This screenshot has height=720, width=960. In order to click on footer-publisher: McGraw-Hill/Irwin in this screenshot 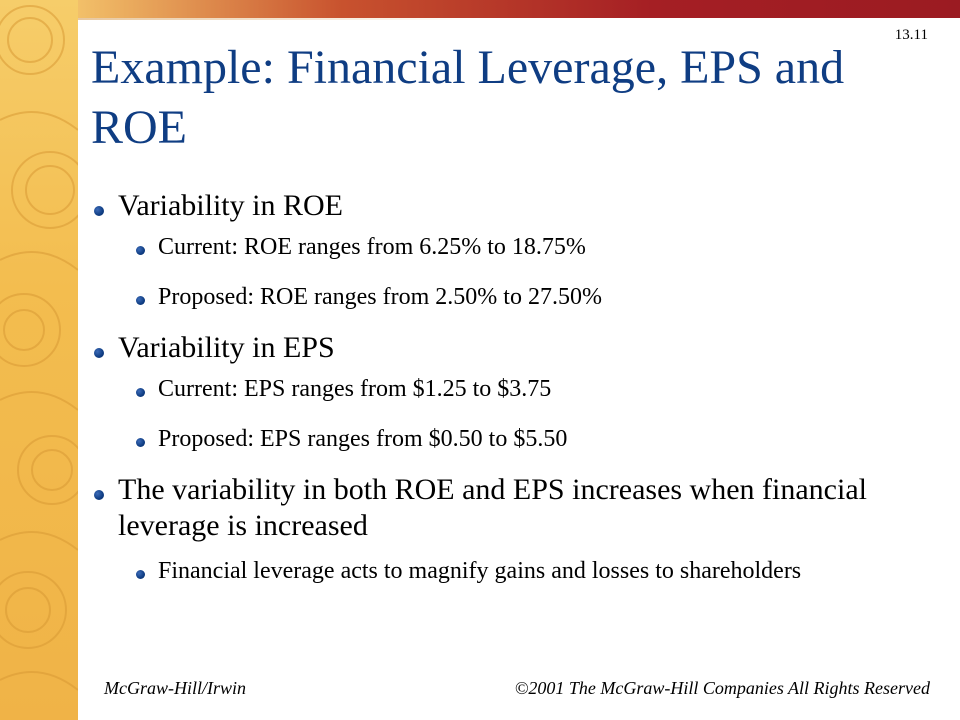, I will do `click(175, 688)`.